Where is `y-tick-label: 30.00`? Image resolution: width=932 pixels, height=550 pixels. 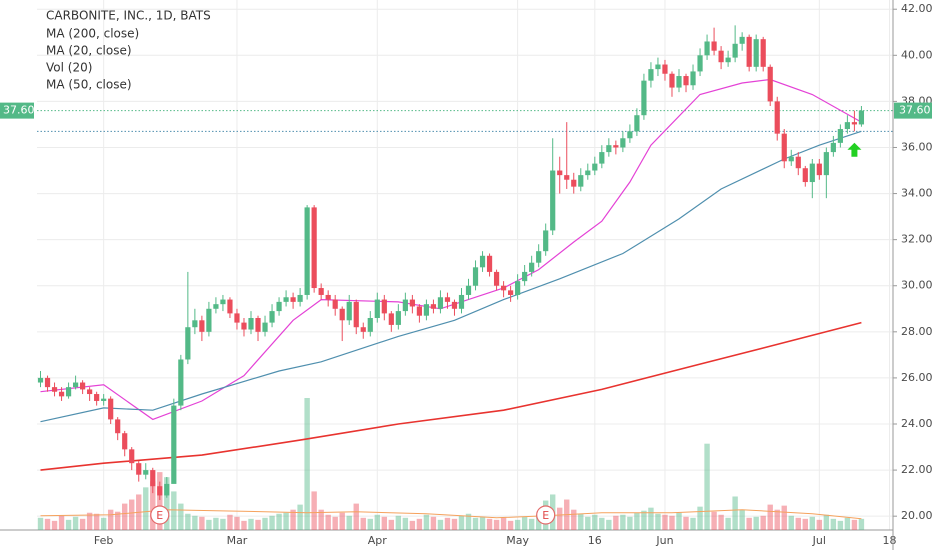
y-tick-label: 30.00 is located at coordinates (916, 285).